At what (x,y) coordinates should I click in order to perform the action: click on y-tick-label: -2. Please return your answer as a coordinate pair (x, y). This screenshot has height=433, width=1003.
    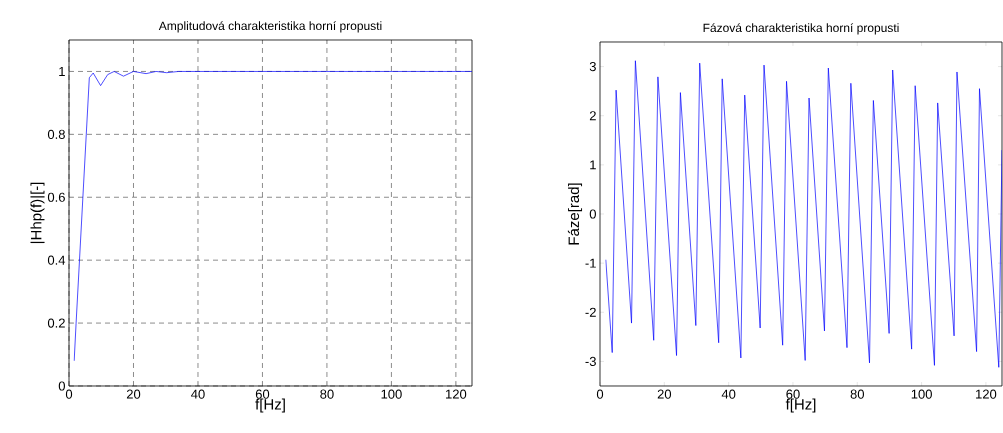
    Looking at the image, I should click on (590, 312).